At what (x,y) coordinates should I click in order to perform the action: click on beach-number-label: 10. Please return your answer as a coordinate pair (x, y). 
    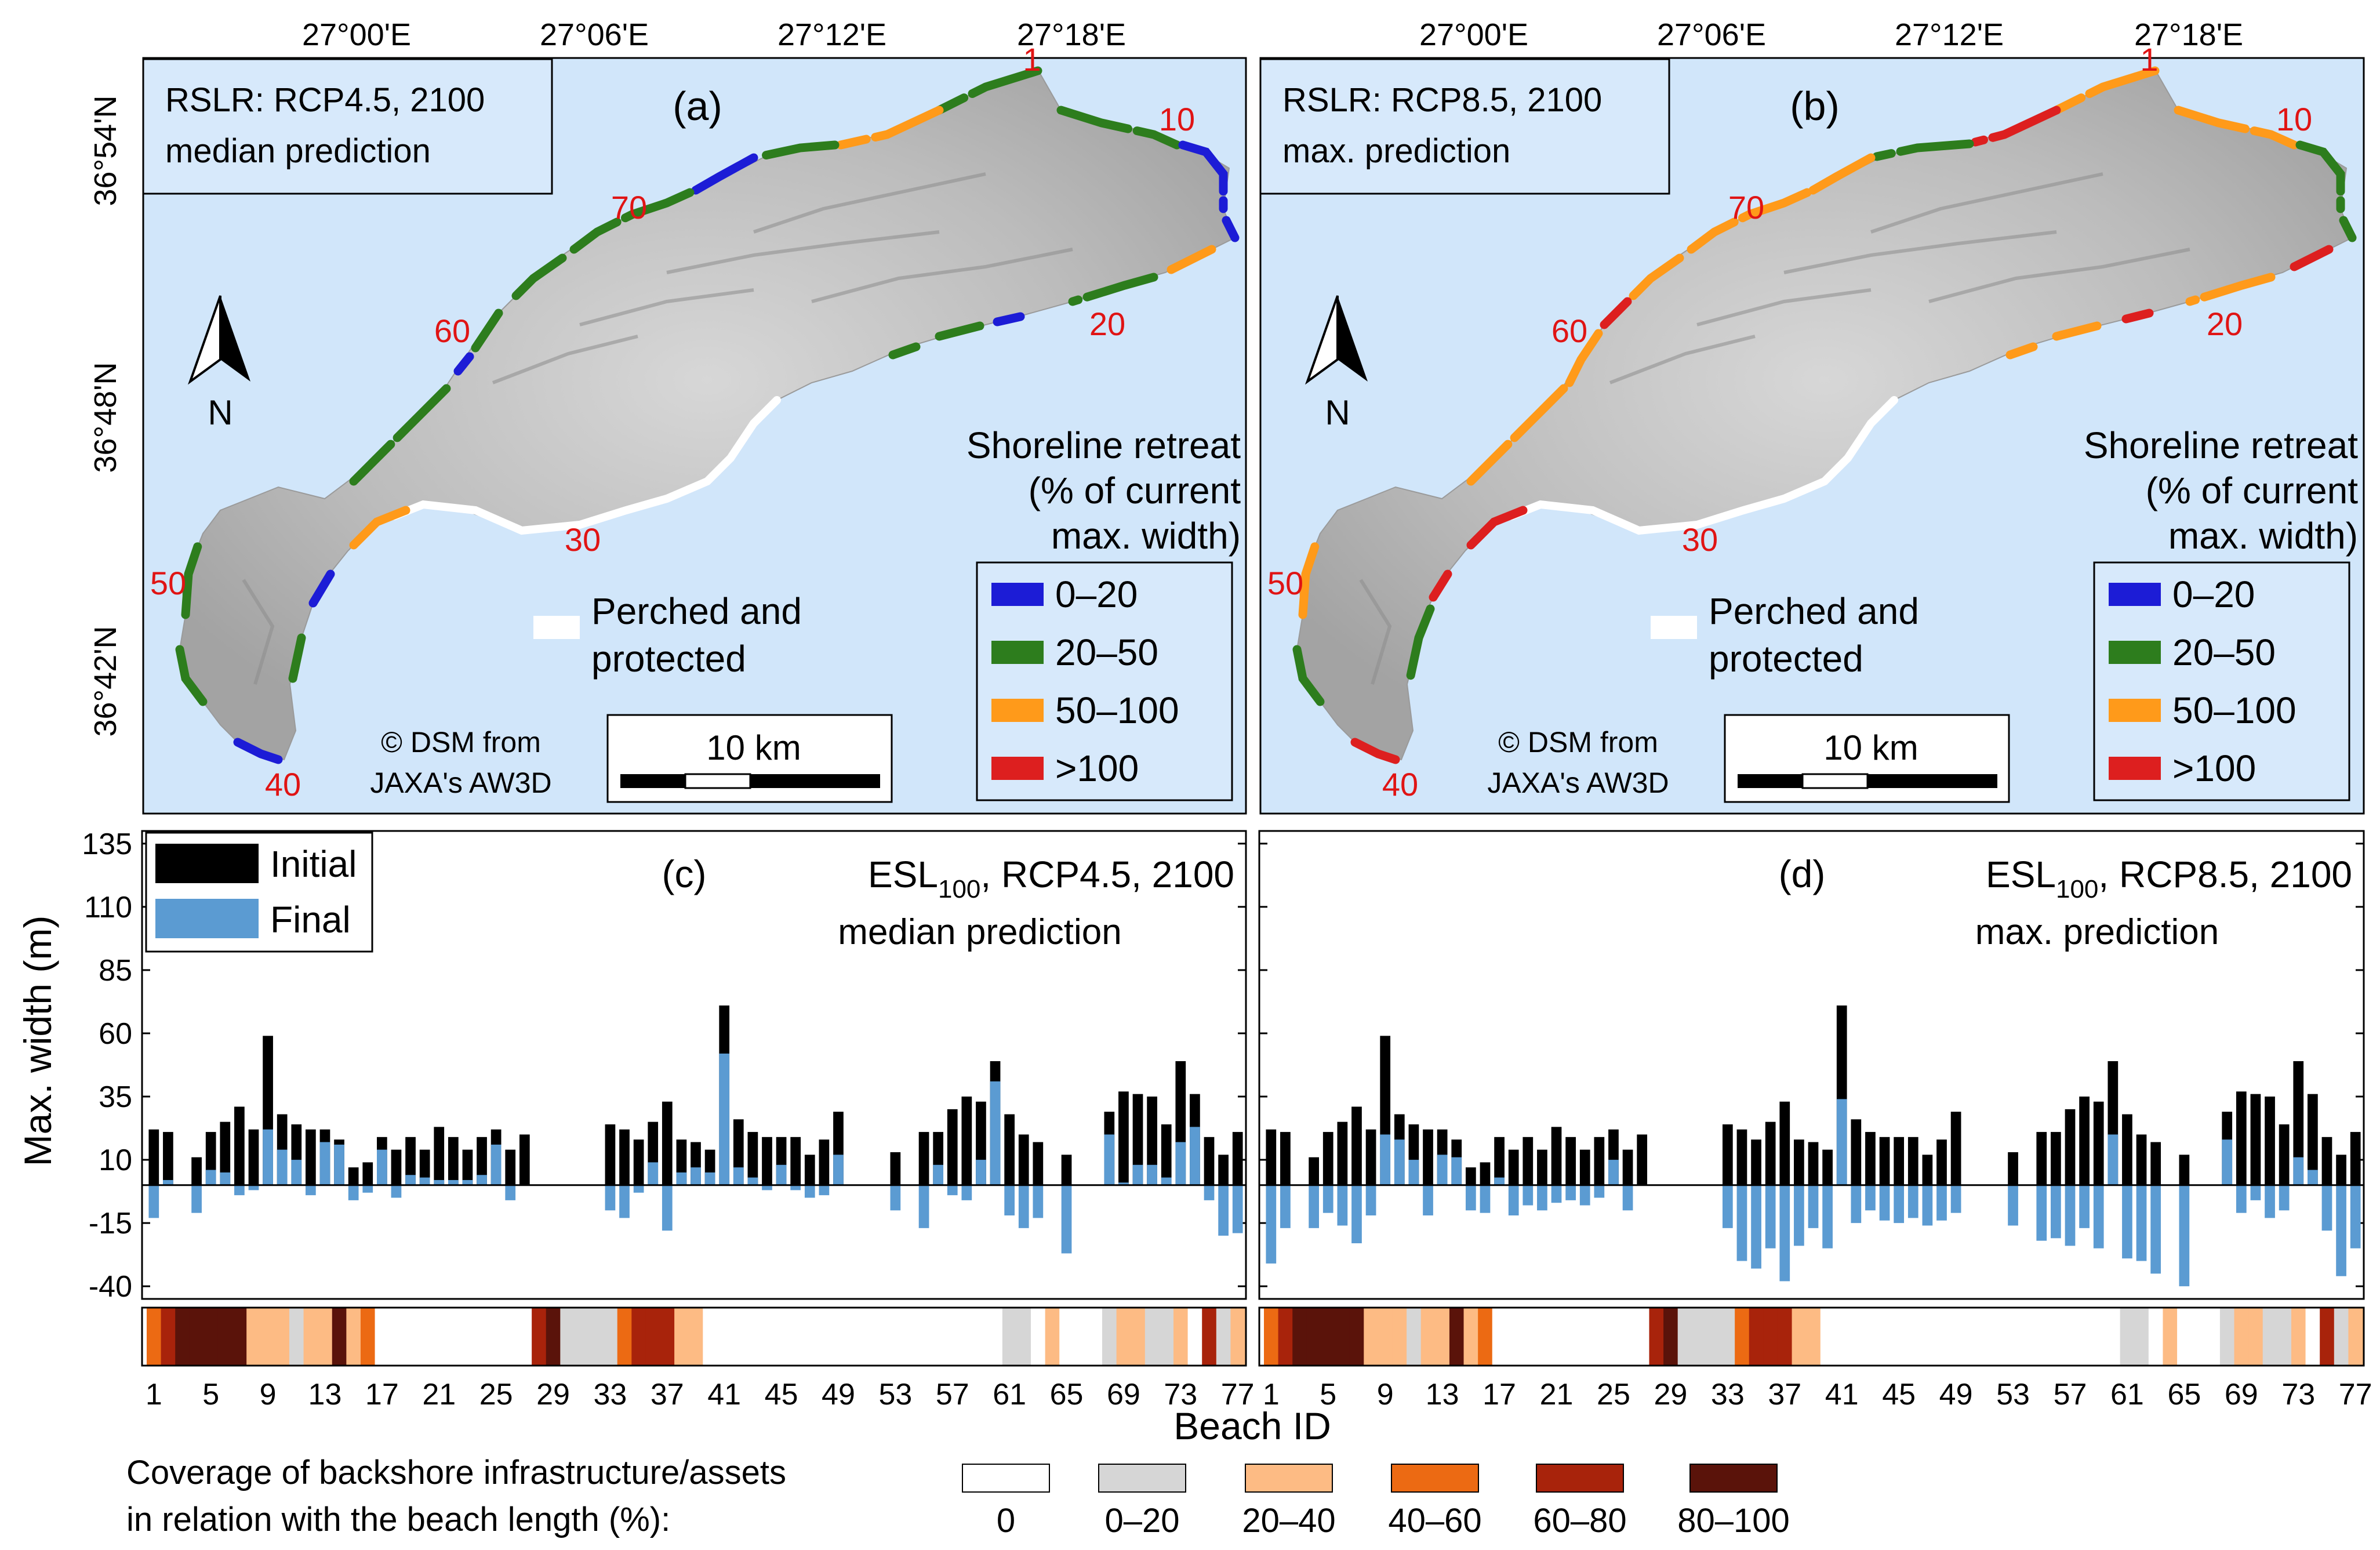
    Looking at the image, I should click on (2294, 119).